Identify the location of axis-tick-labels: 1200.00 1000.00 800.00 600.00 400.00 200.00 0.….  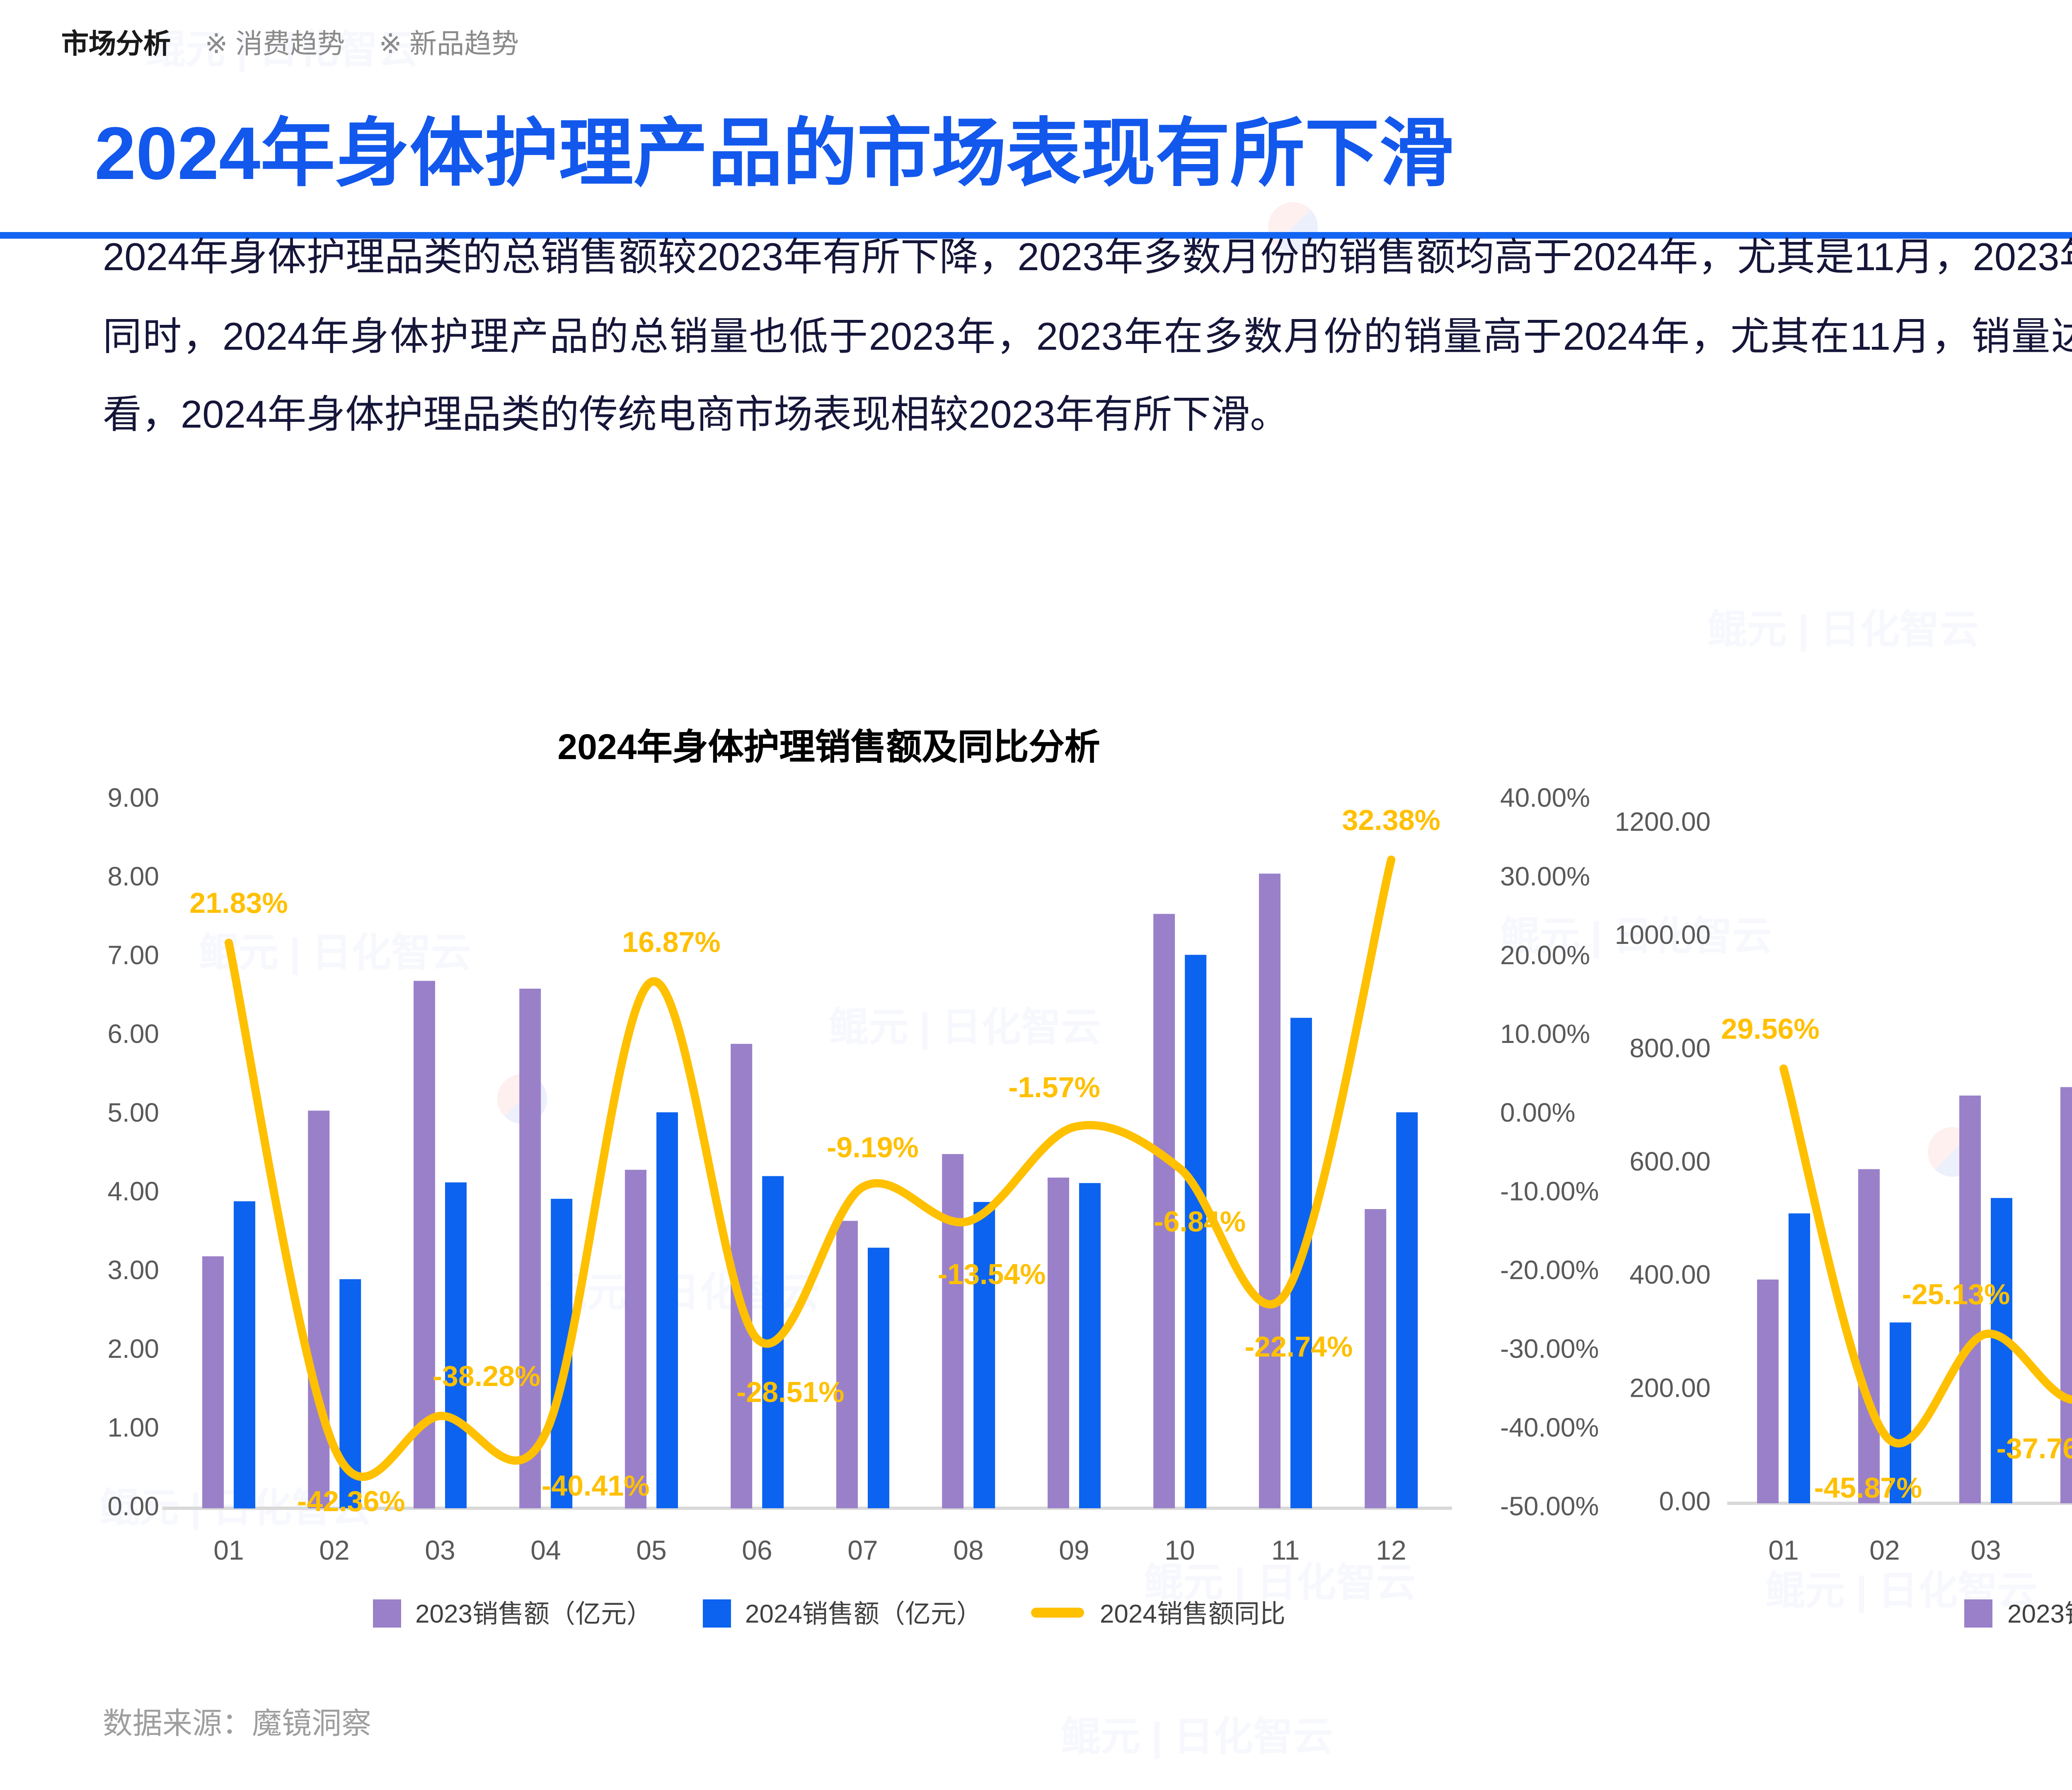
(1843, 1186).